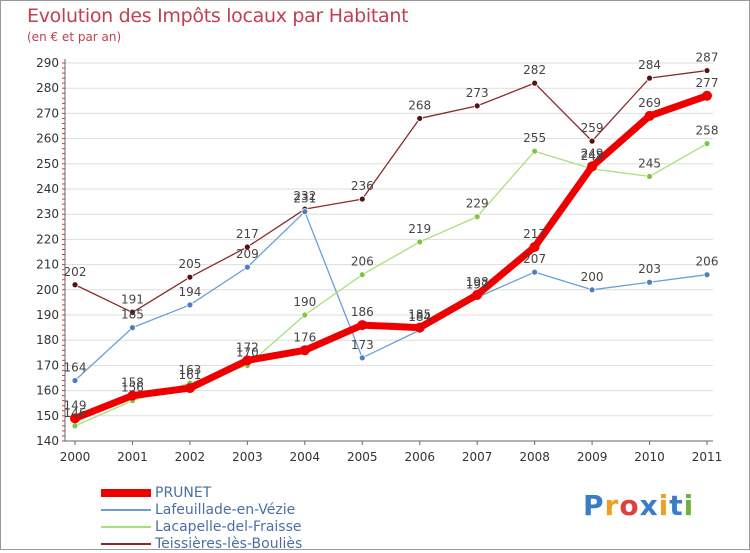  What do you see at coordinates (362, 186) in the screenshot?
I see `data-label: 236` at bounding box center [362, 186].